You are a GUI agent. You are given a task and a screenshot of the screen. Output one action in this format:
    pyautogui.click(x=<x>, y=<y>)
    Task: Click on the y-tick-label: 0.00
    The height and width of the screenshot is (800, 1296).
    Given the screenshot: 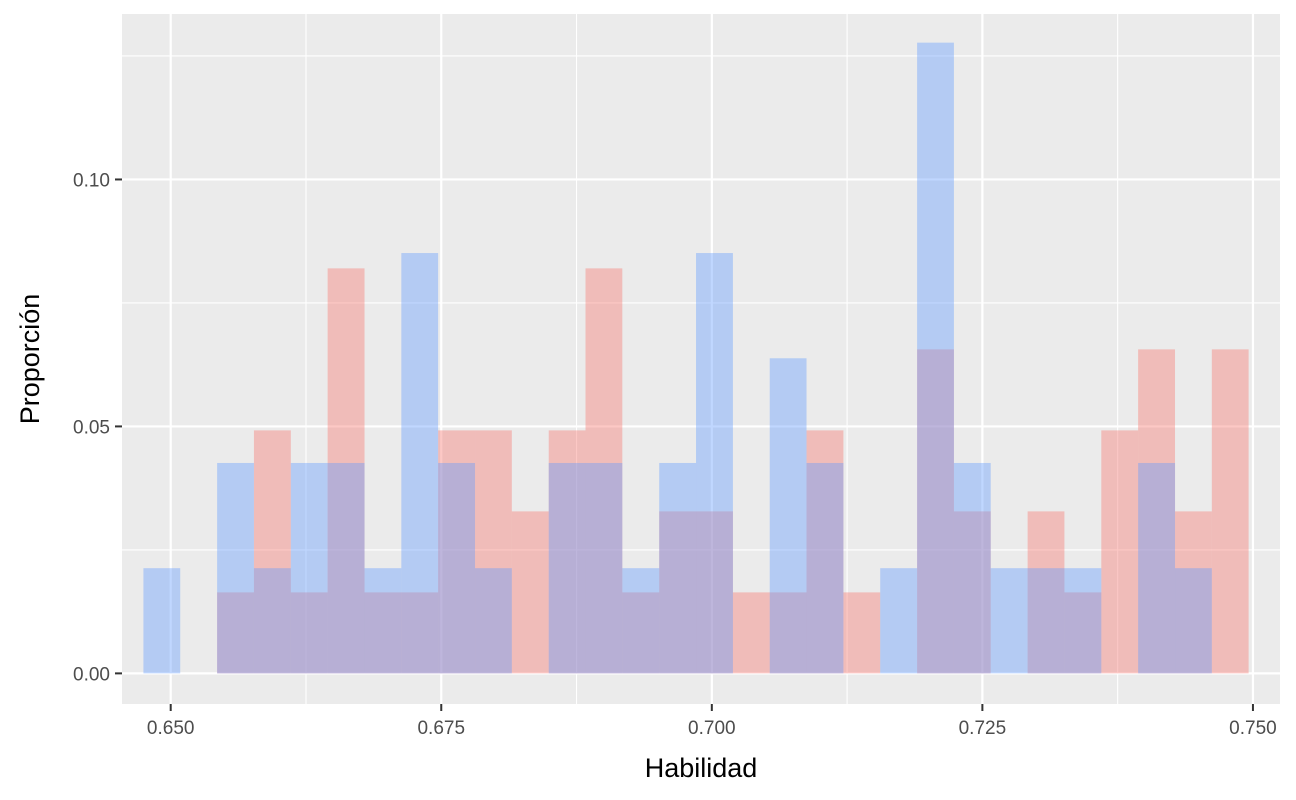 What is the action you would take?
    pyautogui.click(x=91, y=674)
    